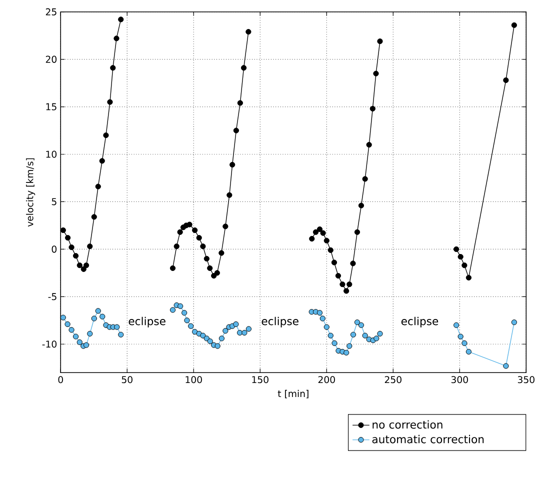  What do you see at coordinates (127, 380) in the screenshot?
I see `x-tick-label: 50` at bounding box center [127, 380].